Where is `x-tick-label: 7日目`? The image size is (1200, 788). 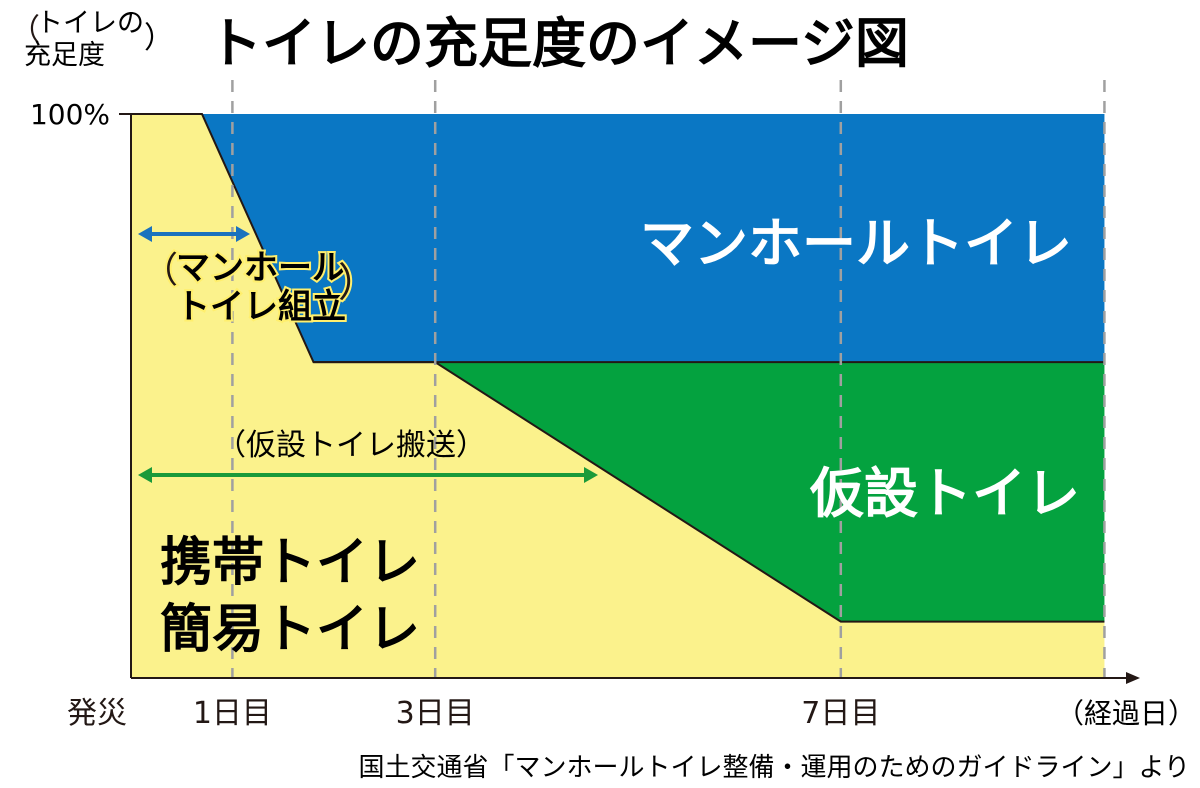
x-tick-label: 7日目 is located at coordinates (840, 713).